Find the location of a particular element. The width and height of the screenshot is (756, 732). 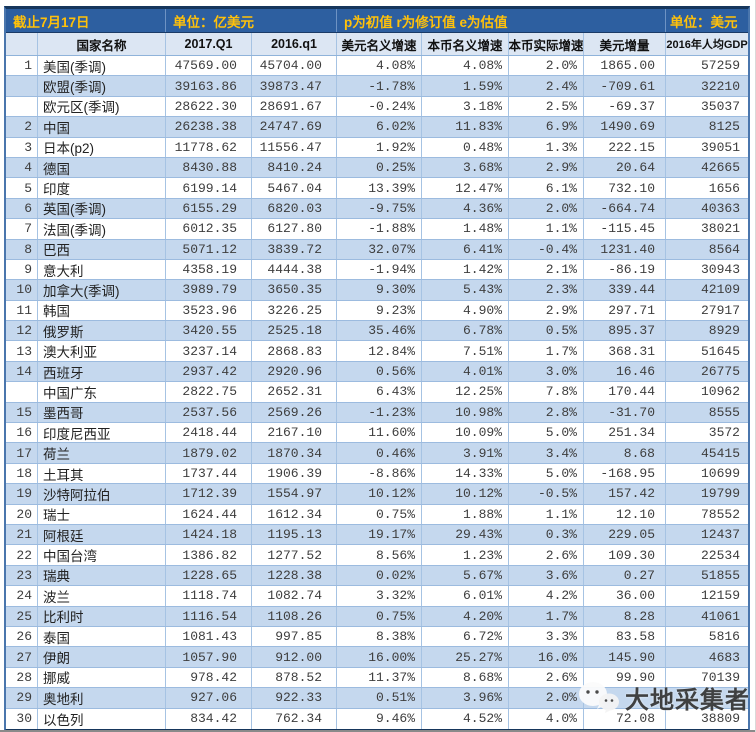

cell-2017-q1: 1118.74 is located at coordinates (209, 596).